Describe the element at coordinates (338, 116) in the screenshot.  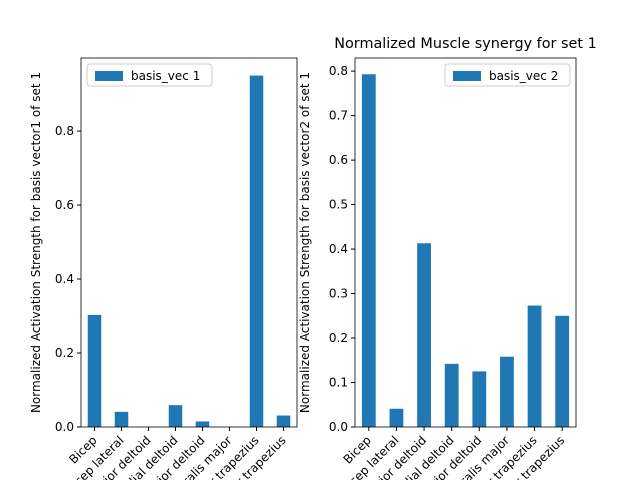
I see `y-tick-label: 0.7` at that location.